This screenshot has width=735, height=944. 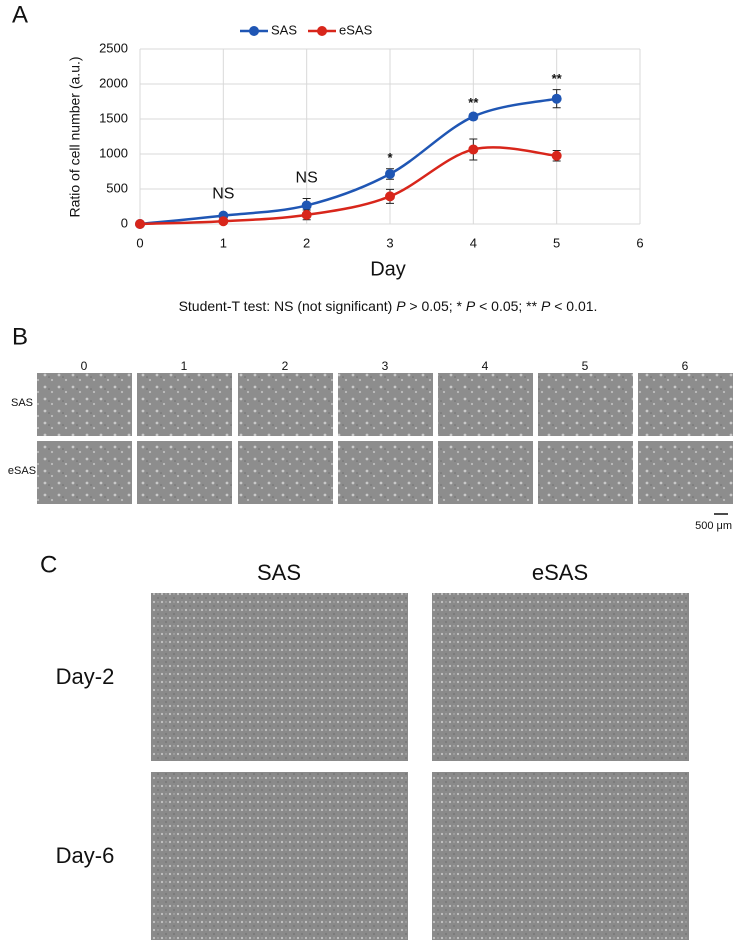 I want to click on y-axis-label: Ratio of cell number (a.u.), so click(x=75, y=136).